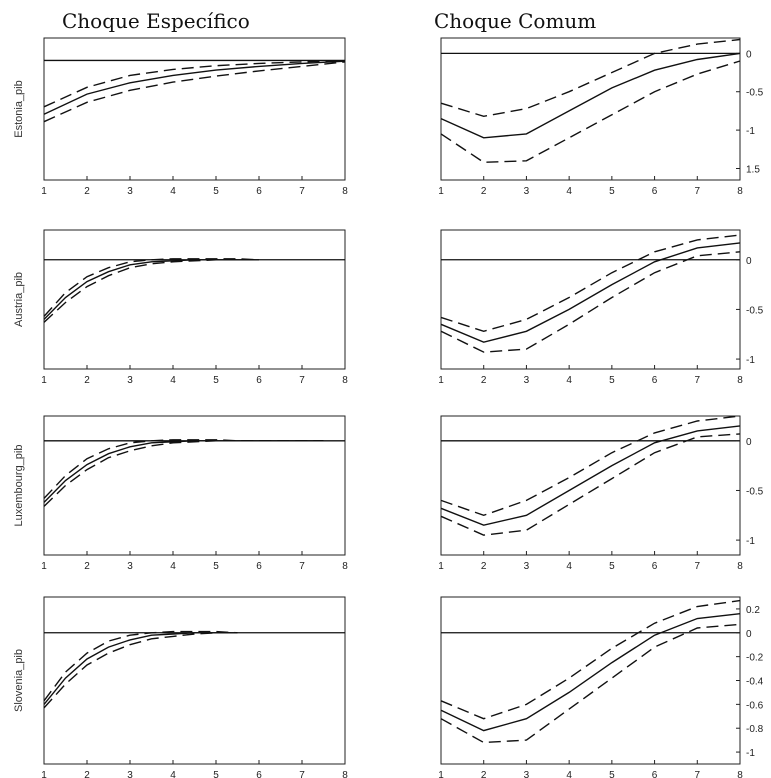  I want to click on y-tick-label: 0.2, so click(753, 610).